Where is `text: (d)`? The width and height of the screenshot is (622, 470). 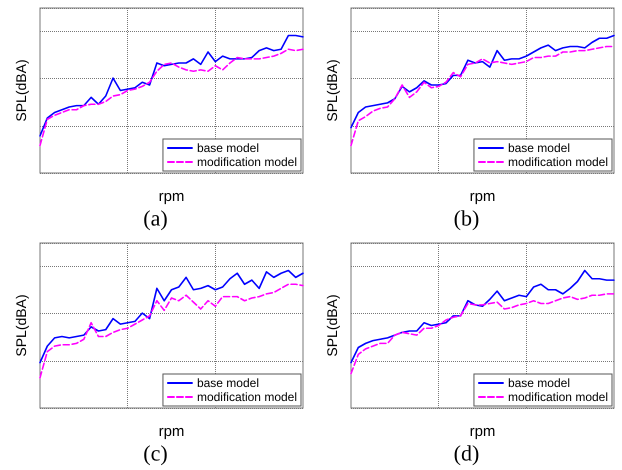
text: (d) is located at coordinates (467, 453).